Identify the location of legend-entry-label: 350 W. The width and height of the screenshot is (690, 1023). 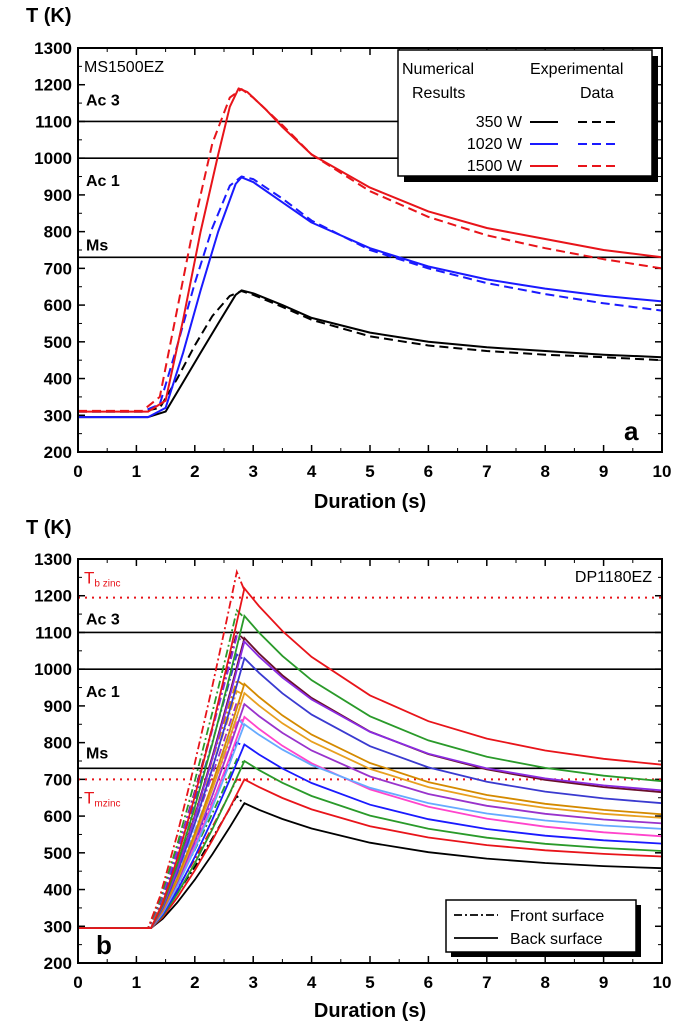
(499, 122).